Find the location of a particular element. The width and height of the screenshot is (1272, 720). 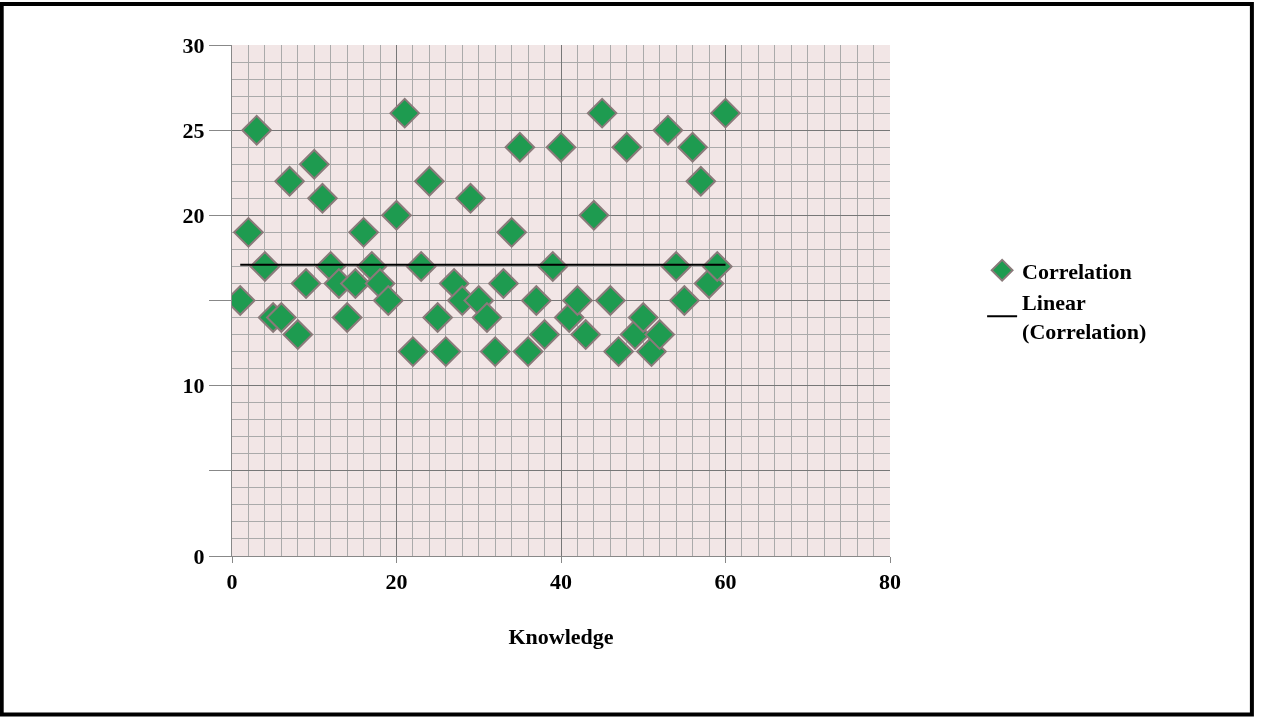

x-tick-label: 40 is located at coordinates (561, 582).